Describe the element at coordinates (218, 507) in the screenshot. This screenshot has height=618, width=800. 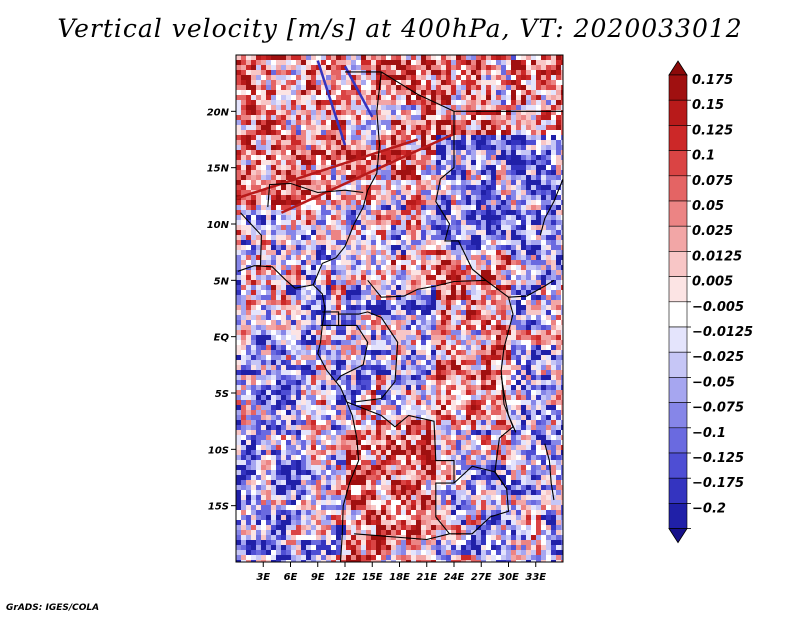
I see `lat-tick-label: 15S` at that location.